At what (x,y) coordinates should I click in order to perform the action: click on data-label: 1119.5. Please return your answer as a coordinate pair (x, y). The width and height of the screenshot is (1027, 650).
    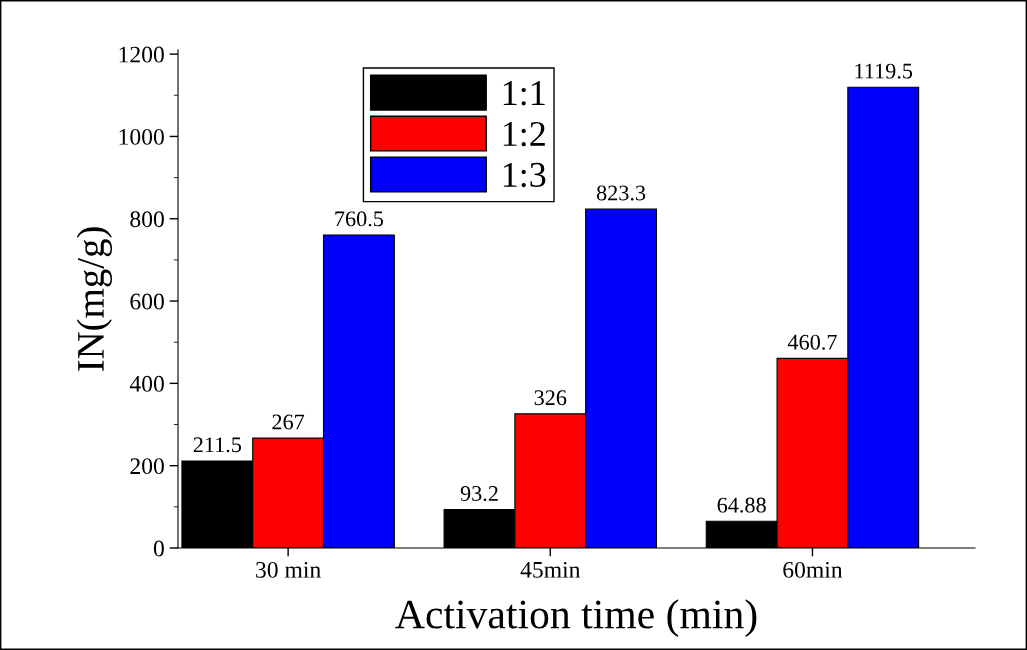
    Looking at the image, I should click on (884, 71).